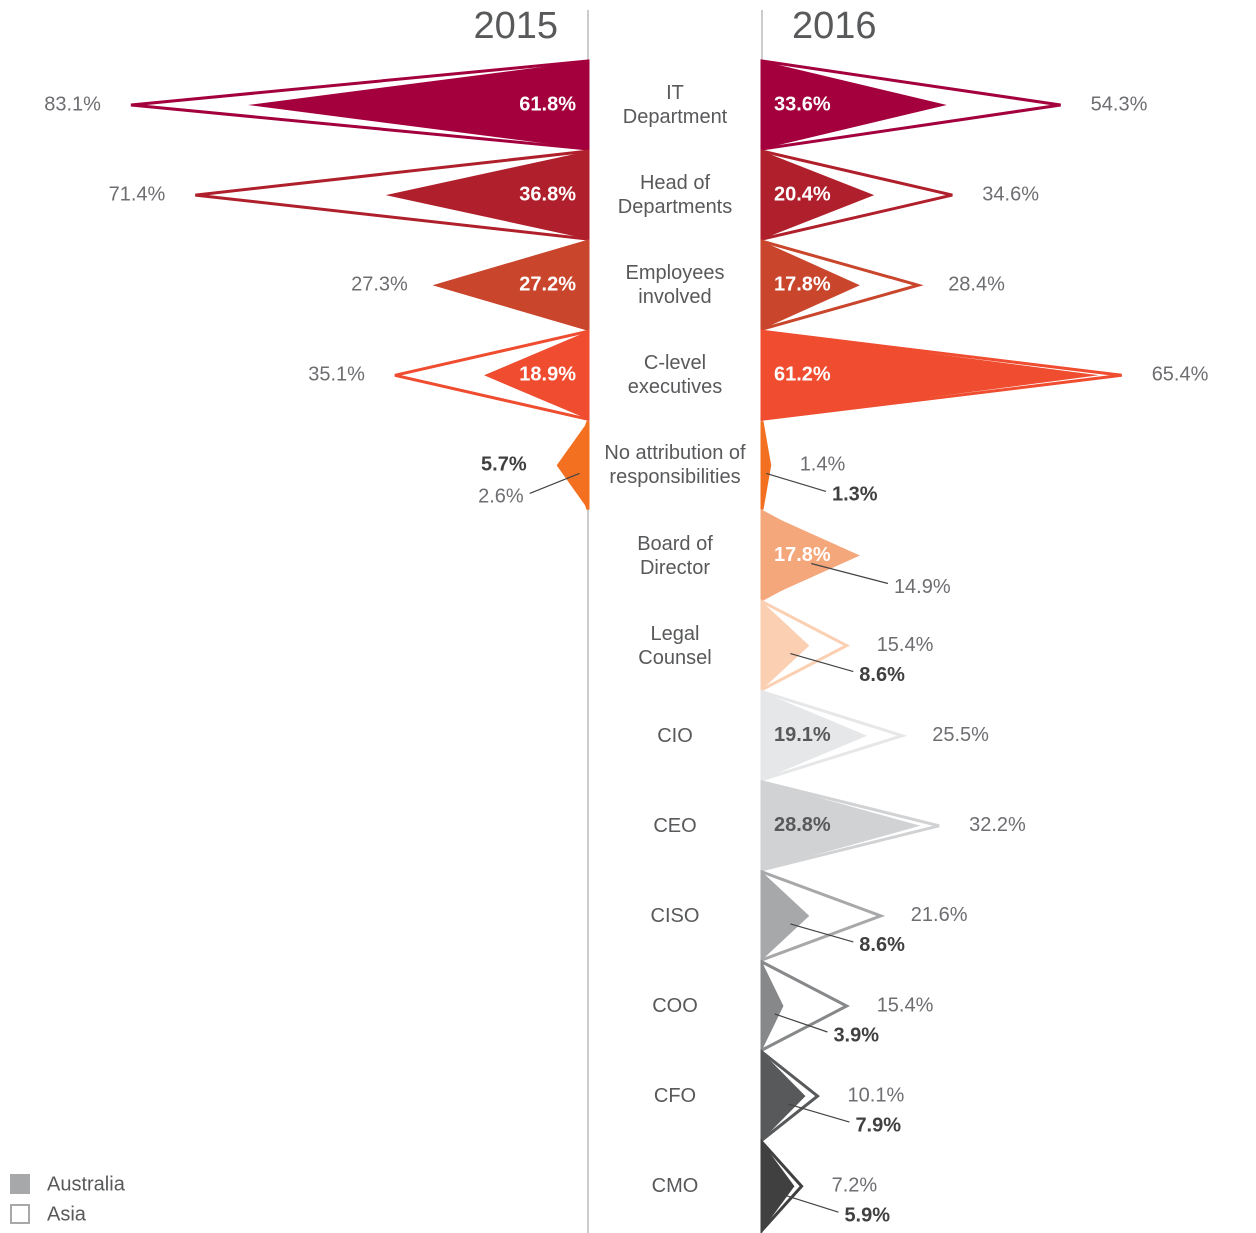 This screenshot has height=1233, width=1256. Describe the element at coordinates (834, 26) in the screenshot. I see `panel-title: 2016` at that location.